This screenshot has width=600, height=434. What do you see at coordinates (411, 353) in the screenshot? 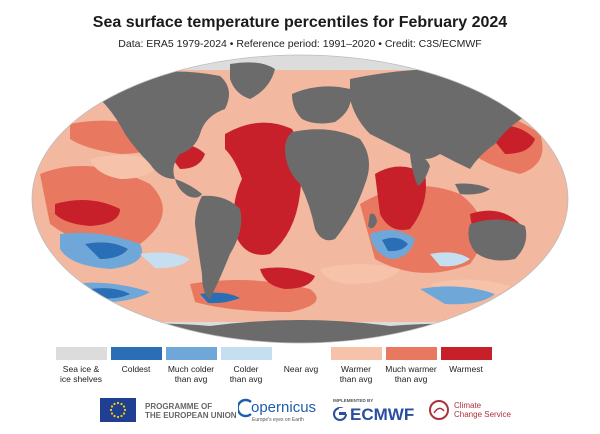
I see `legend-swatch-much-warmer` at bounding box center [411, 353].